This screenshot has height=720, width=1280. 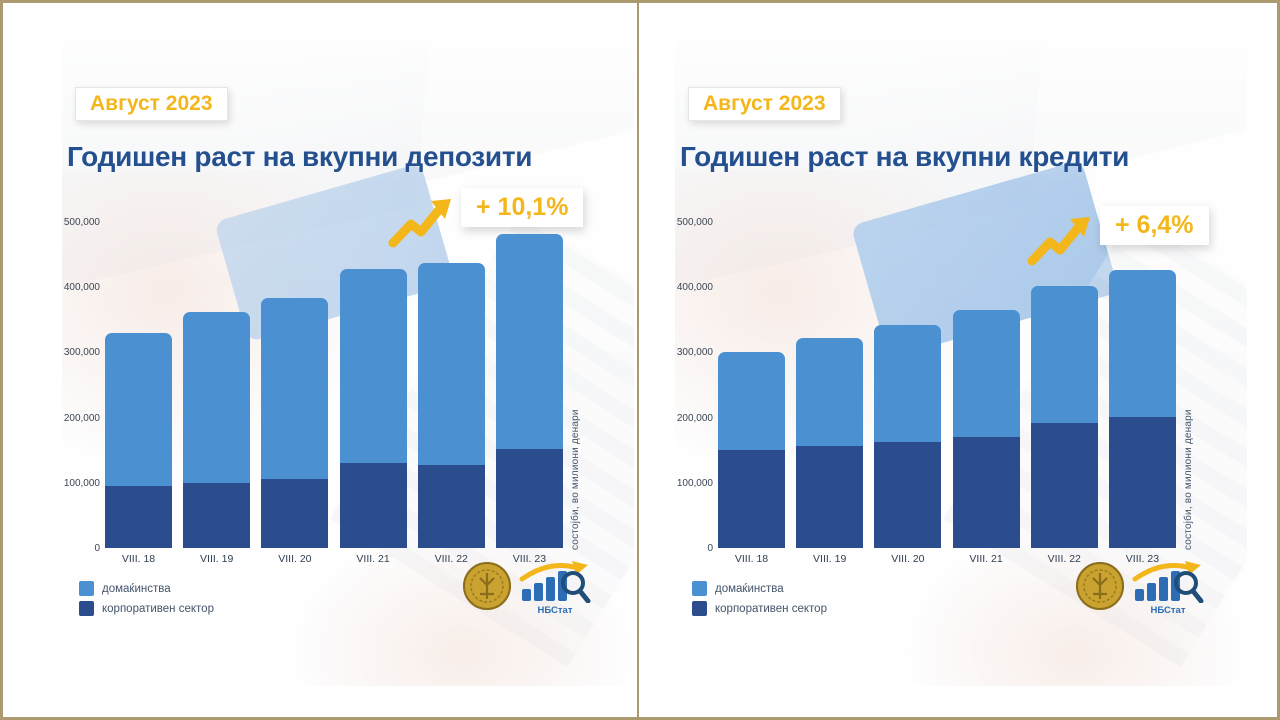 What do you see at coordinates (1168, 582) in the screenshot?
I see `nbstat-chart-magnifier-icon` at bounding box center [1168, 582].